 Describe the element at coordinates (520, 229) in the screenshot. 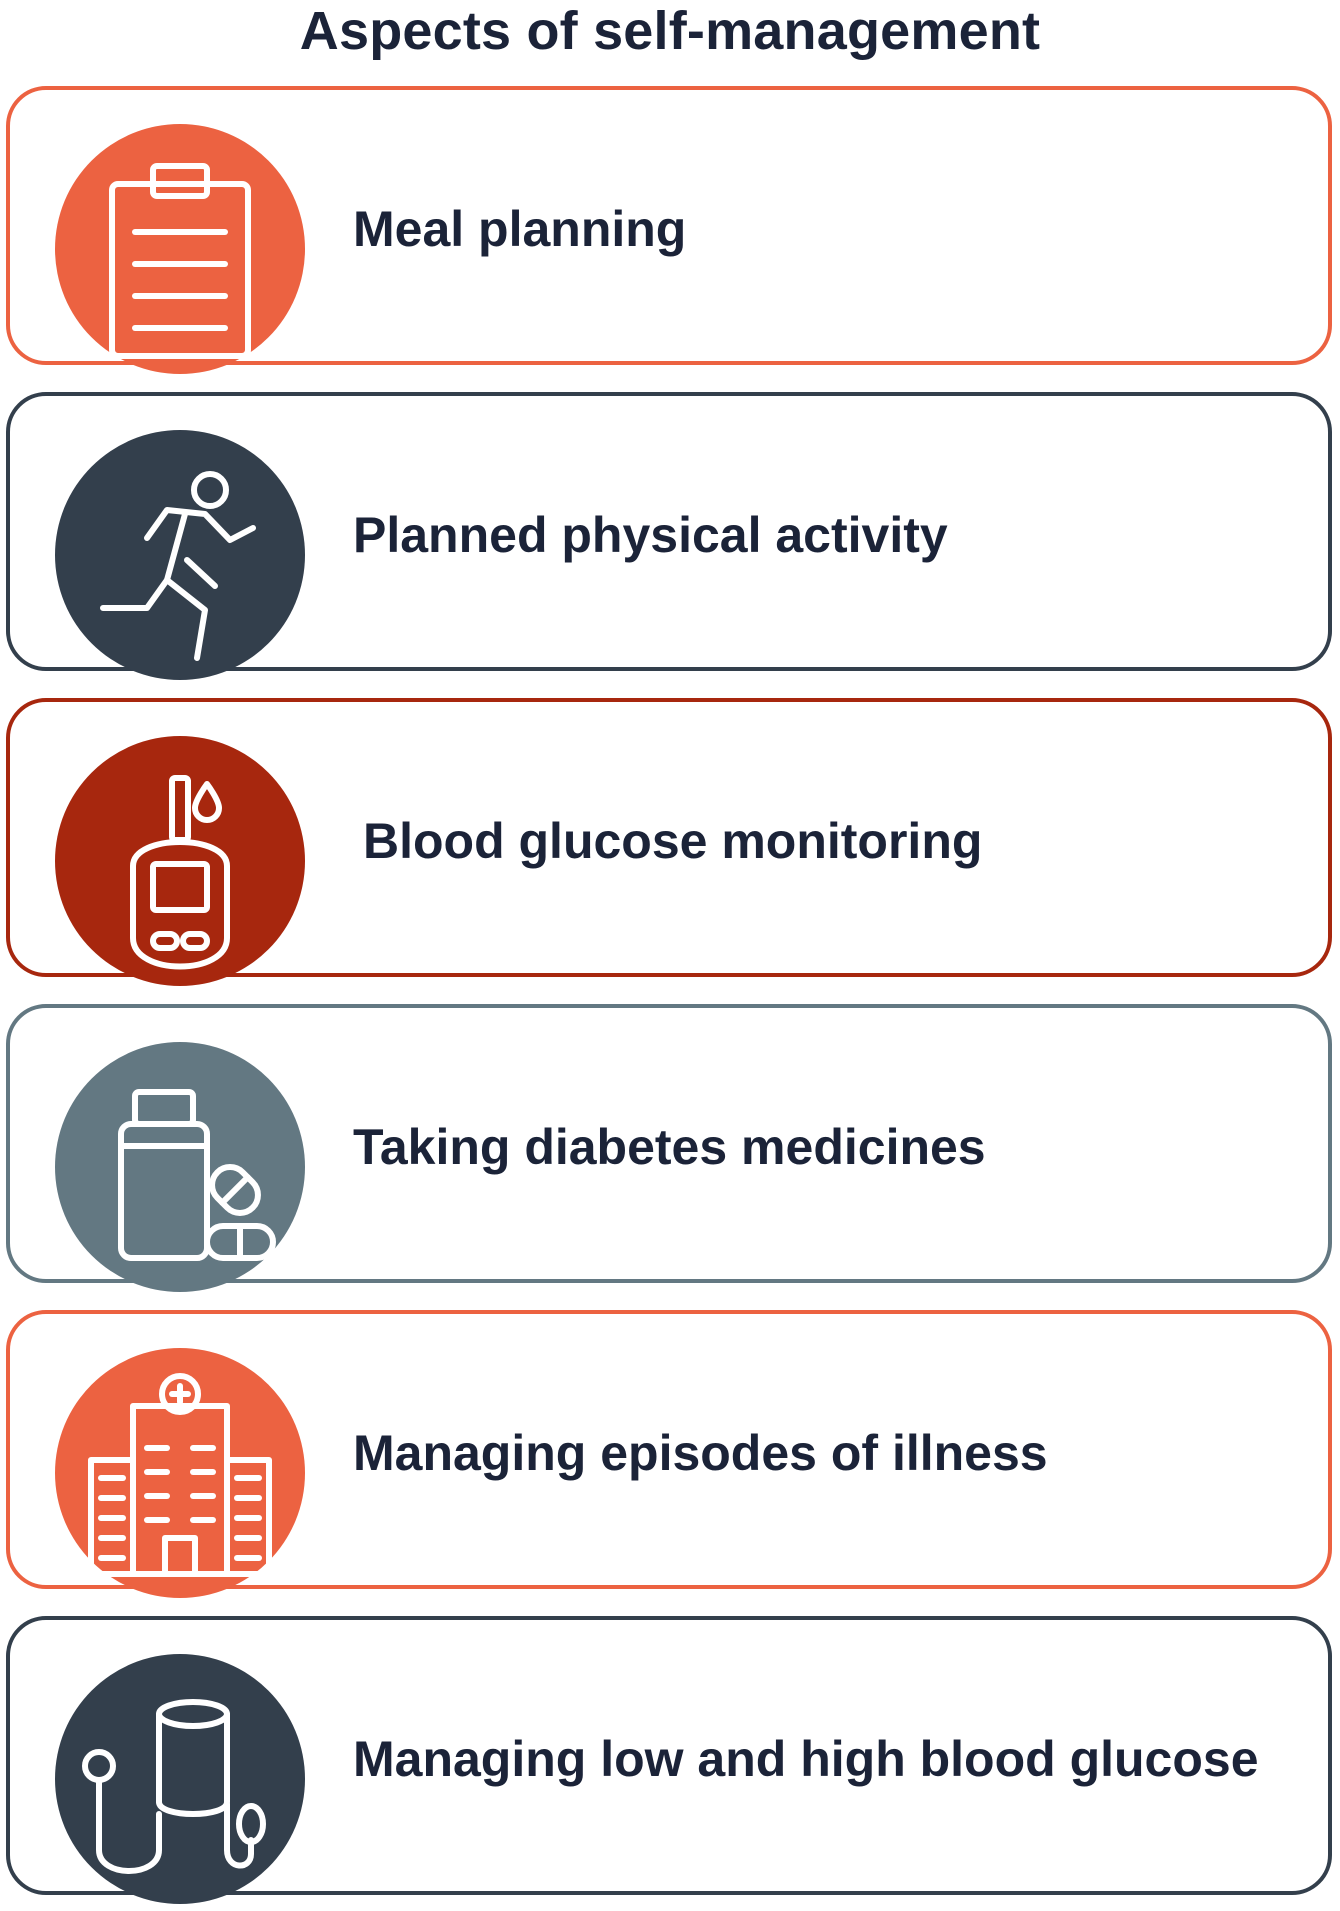

I see `item-label: Meal planning` at that location.